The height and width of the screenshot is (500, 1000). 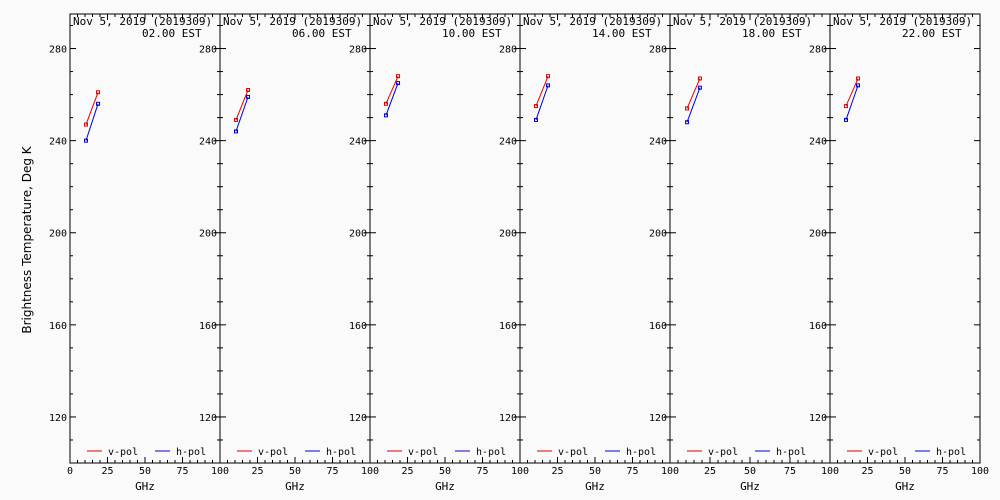 I want to click on panel-title-time: 10.00 EST, so click(x=472, y=33).